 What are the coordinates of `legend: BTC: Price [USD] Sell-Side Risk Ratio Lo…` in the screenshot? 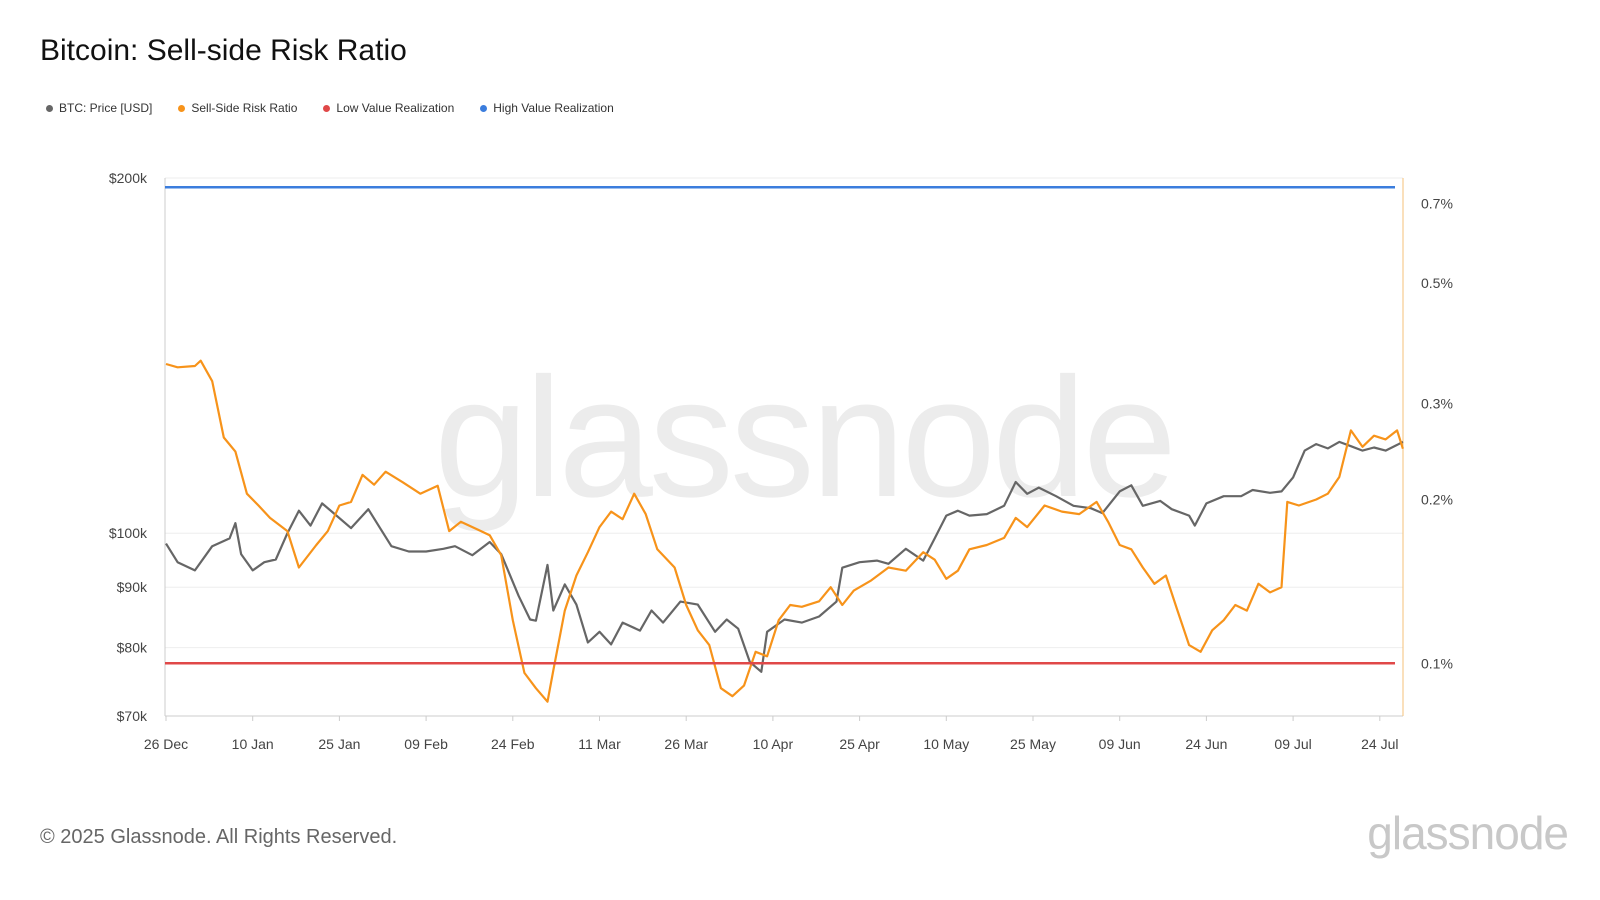 It's located at (330, 108).